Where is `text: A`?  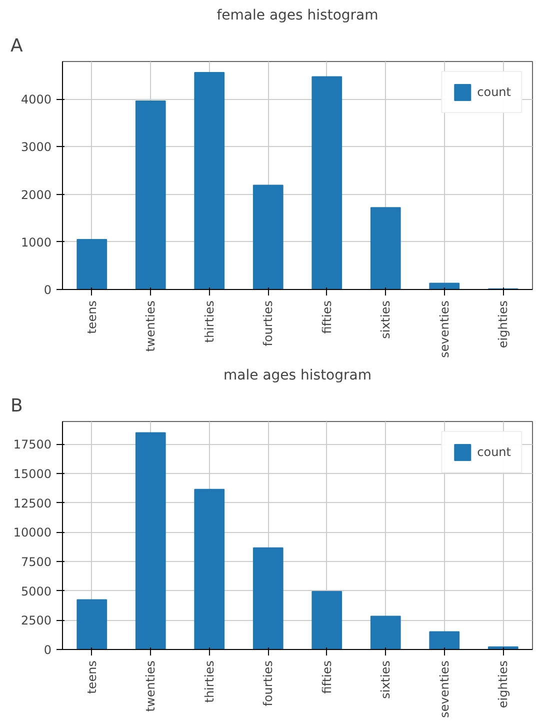
text: A is located at coordinates (17, 46).